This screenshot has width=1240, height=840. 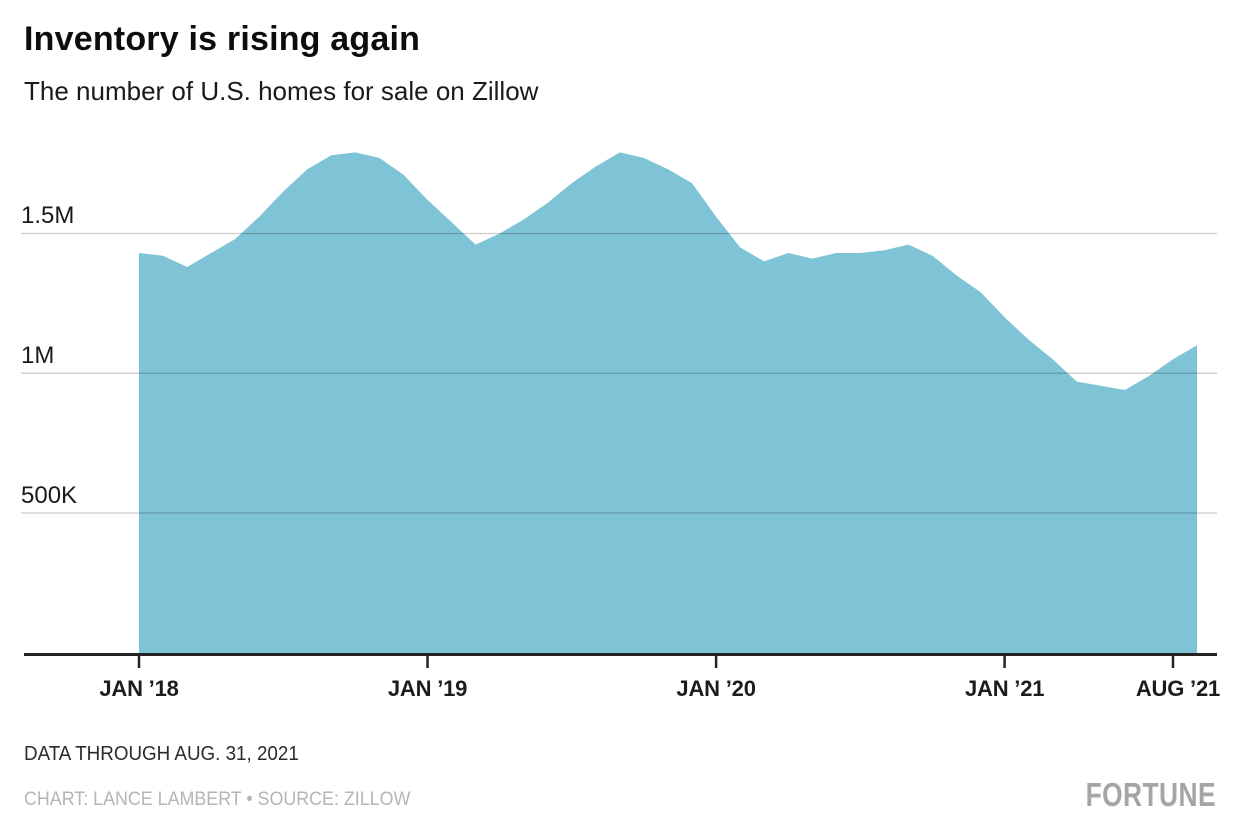 I want to click on page-title: Inventory is rising again, so click(x=222, y=39).